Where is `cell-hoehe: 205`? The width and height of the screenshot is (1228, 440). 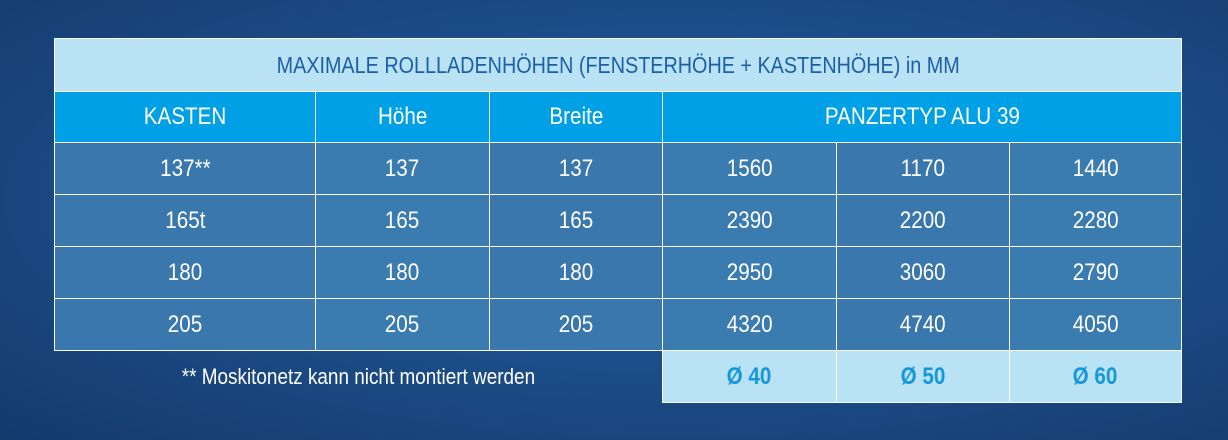
cell-hoehe: 205 is located at coordinates (402, 324).